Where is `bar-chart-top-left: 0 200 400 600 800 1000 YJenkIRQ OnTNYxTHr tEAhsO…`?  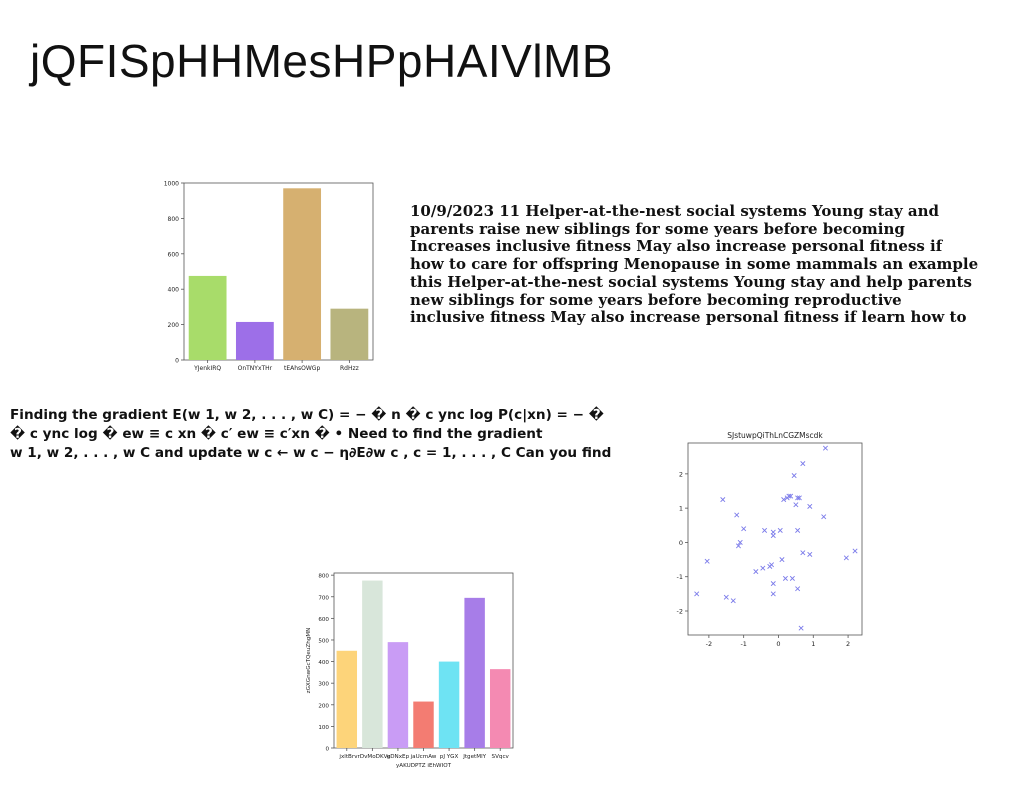 bar-chart-top-left: 0 200 400 600 800 1000 YJenkIRQ OnTNYxTHr tEAhsO… is located at coordinates (269, 276).